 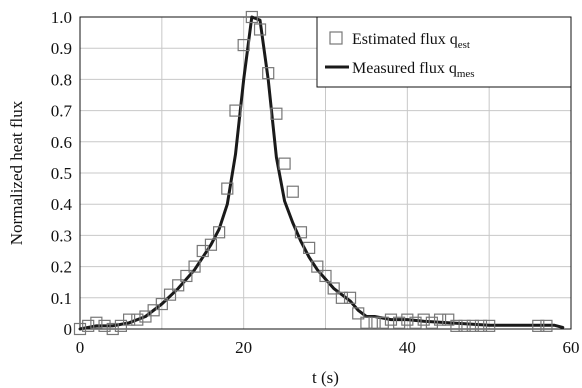 What do you see at coordinates (243, 347) in the screenshot?
I see `x-tick-label: 20` at bounding box center [243, 347].